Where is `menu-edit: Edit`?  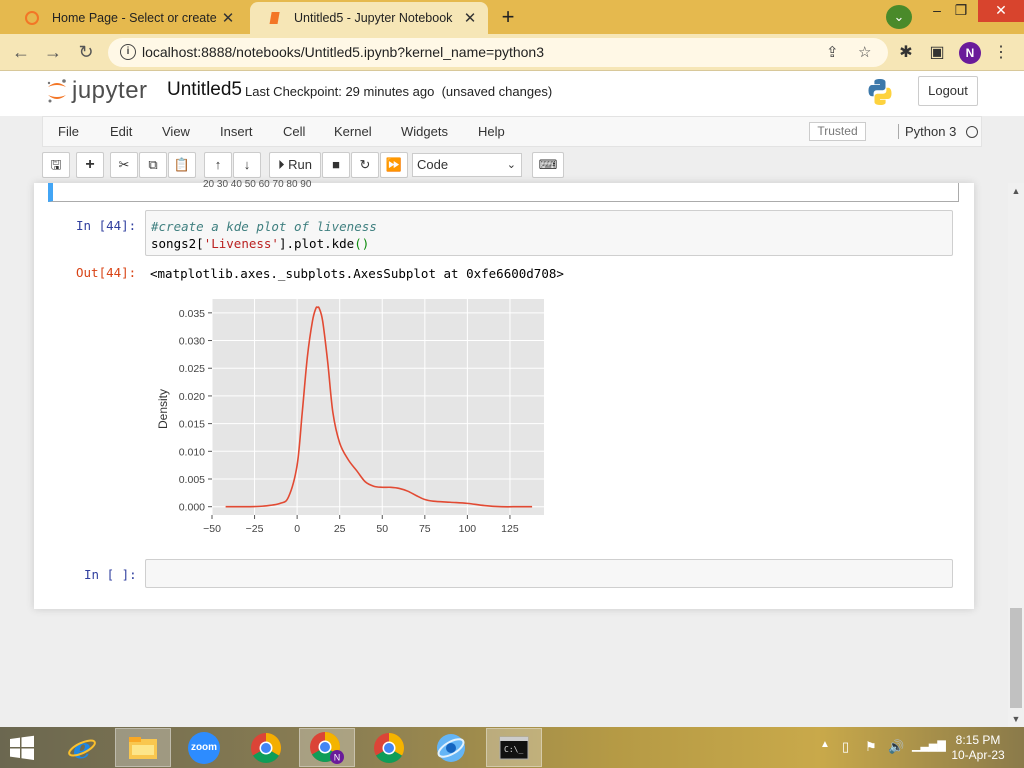 menu-edit: Edit is located at coordinates (121, 131).